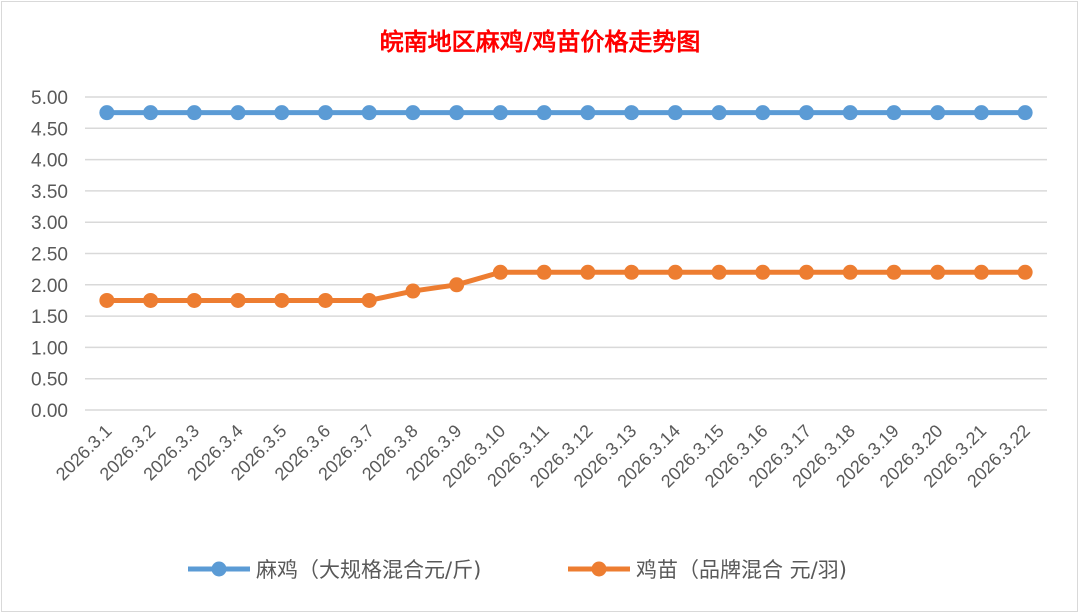 The image size is (1081, 615). Describe the element at coordinates (49, 161) in the screenshot. I see `y-tick-label: 4.00` at that location.